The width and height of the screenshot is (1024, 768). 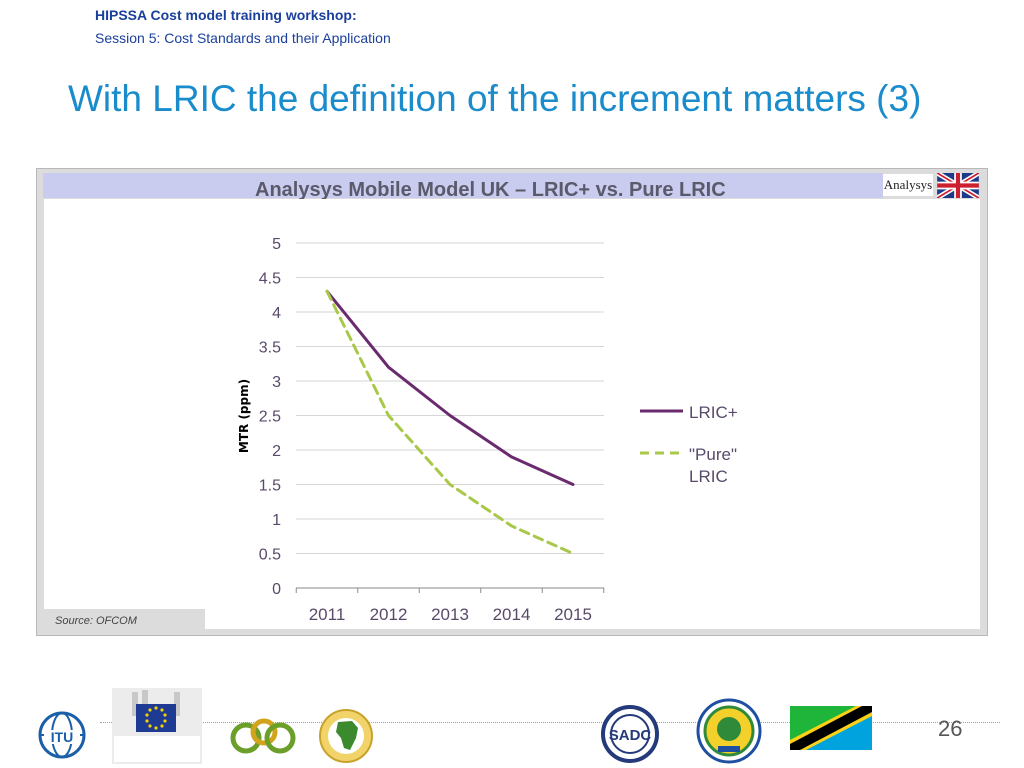 I want to click on source-box: Source: OFCOM, so click(x=124, y=621).